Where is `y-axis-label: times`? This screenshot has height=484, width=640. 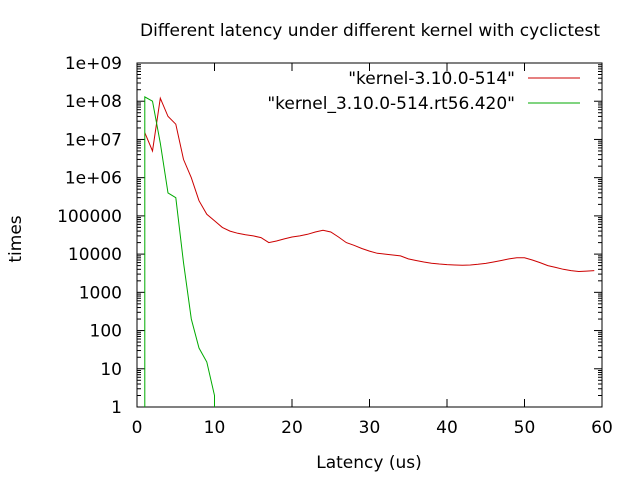 y-axis-label: times is located at coordinates (16, 238).